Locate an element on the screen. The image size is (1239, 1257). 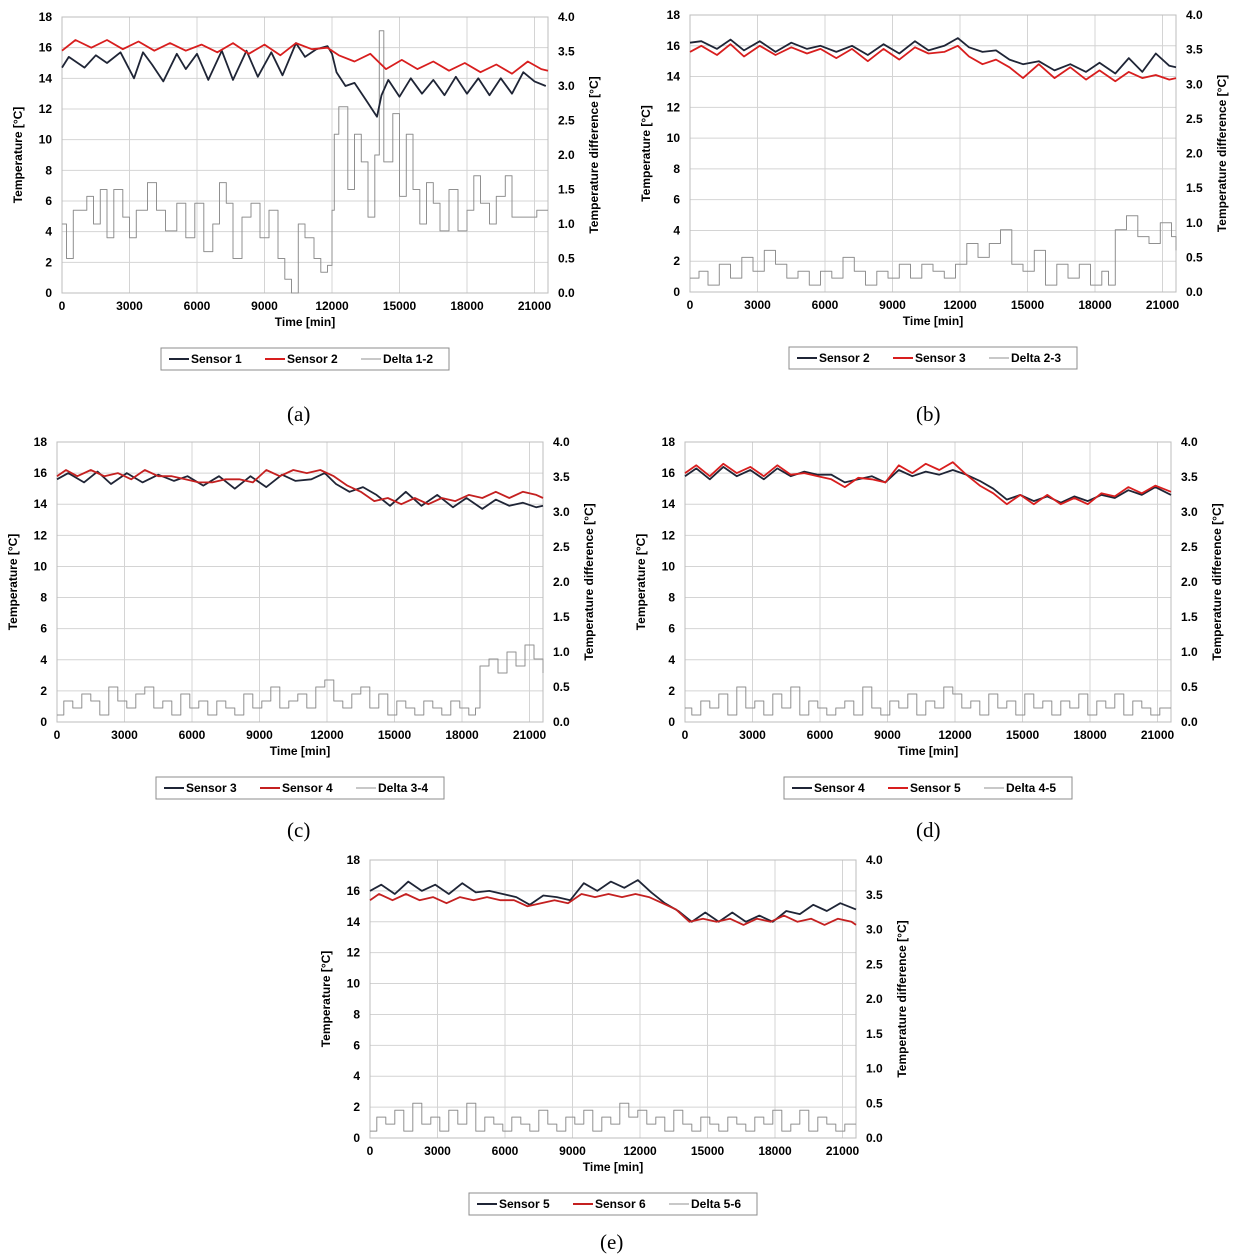
y2-tick-label: 0.0 is located at coordinates (874, 1138).